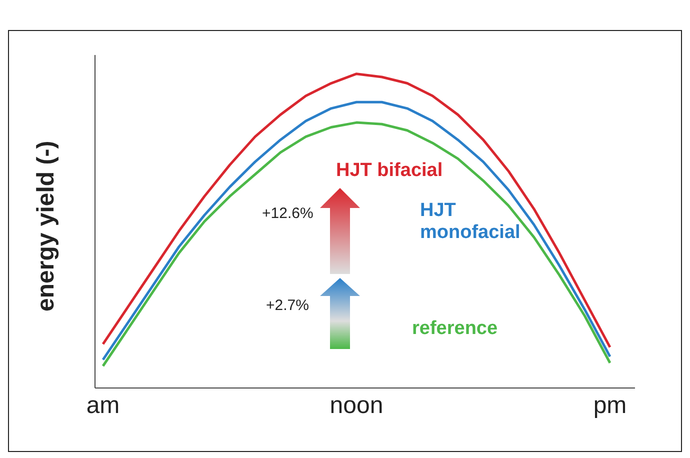 The image size is (690, 458). I want to click on x-tick-label: pm, so click(610, 406).